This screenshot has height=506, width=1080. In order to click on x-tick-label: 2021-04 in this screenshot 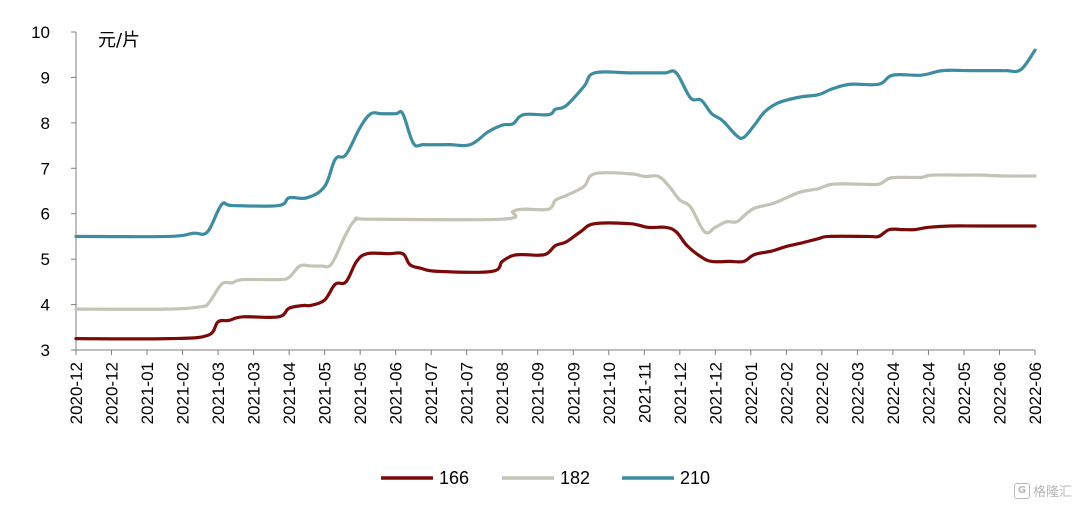, I will do `click(289, 393)`.